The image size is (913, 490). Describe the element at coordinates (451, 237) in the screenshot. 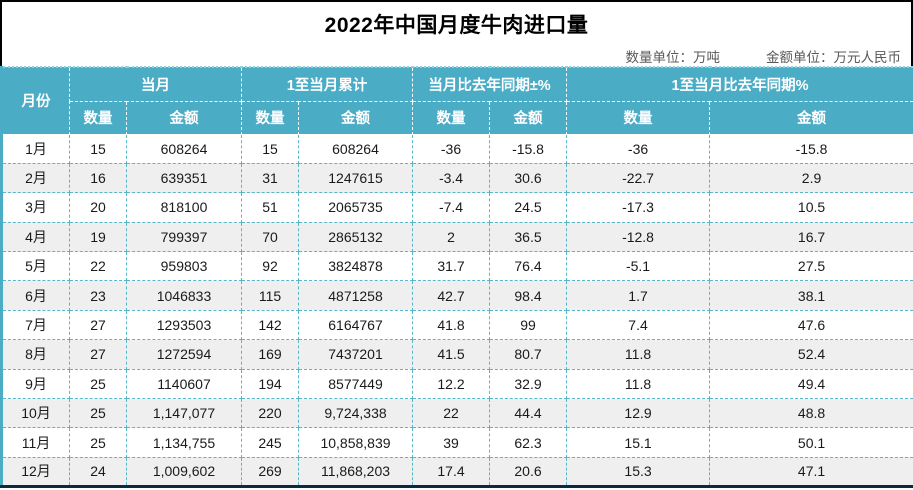

I see `value-cell: 2` at that location.